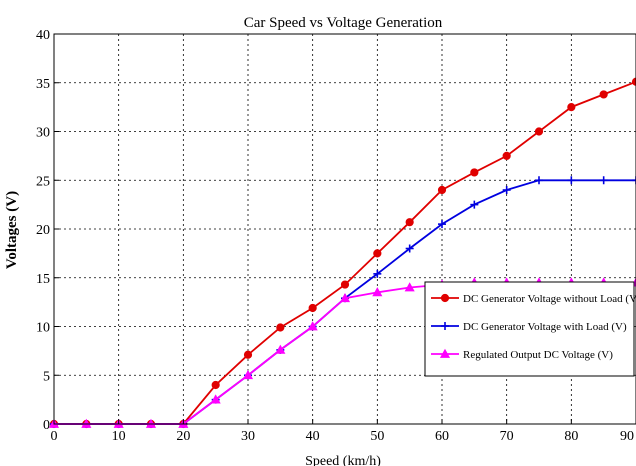 This screenshot has width=636, height=466. I want to click on y-tick-label: 10, so click(43, 328).